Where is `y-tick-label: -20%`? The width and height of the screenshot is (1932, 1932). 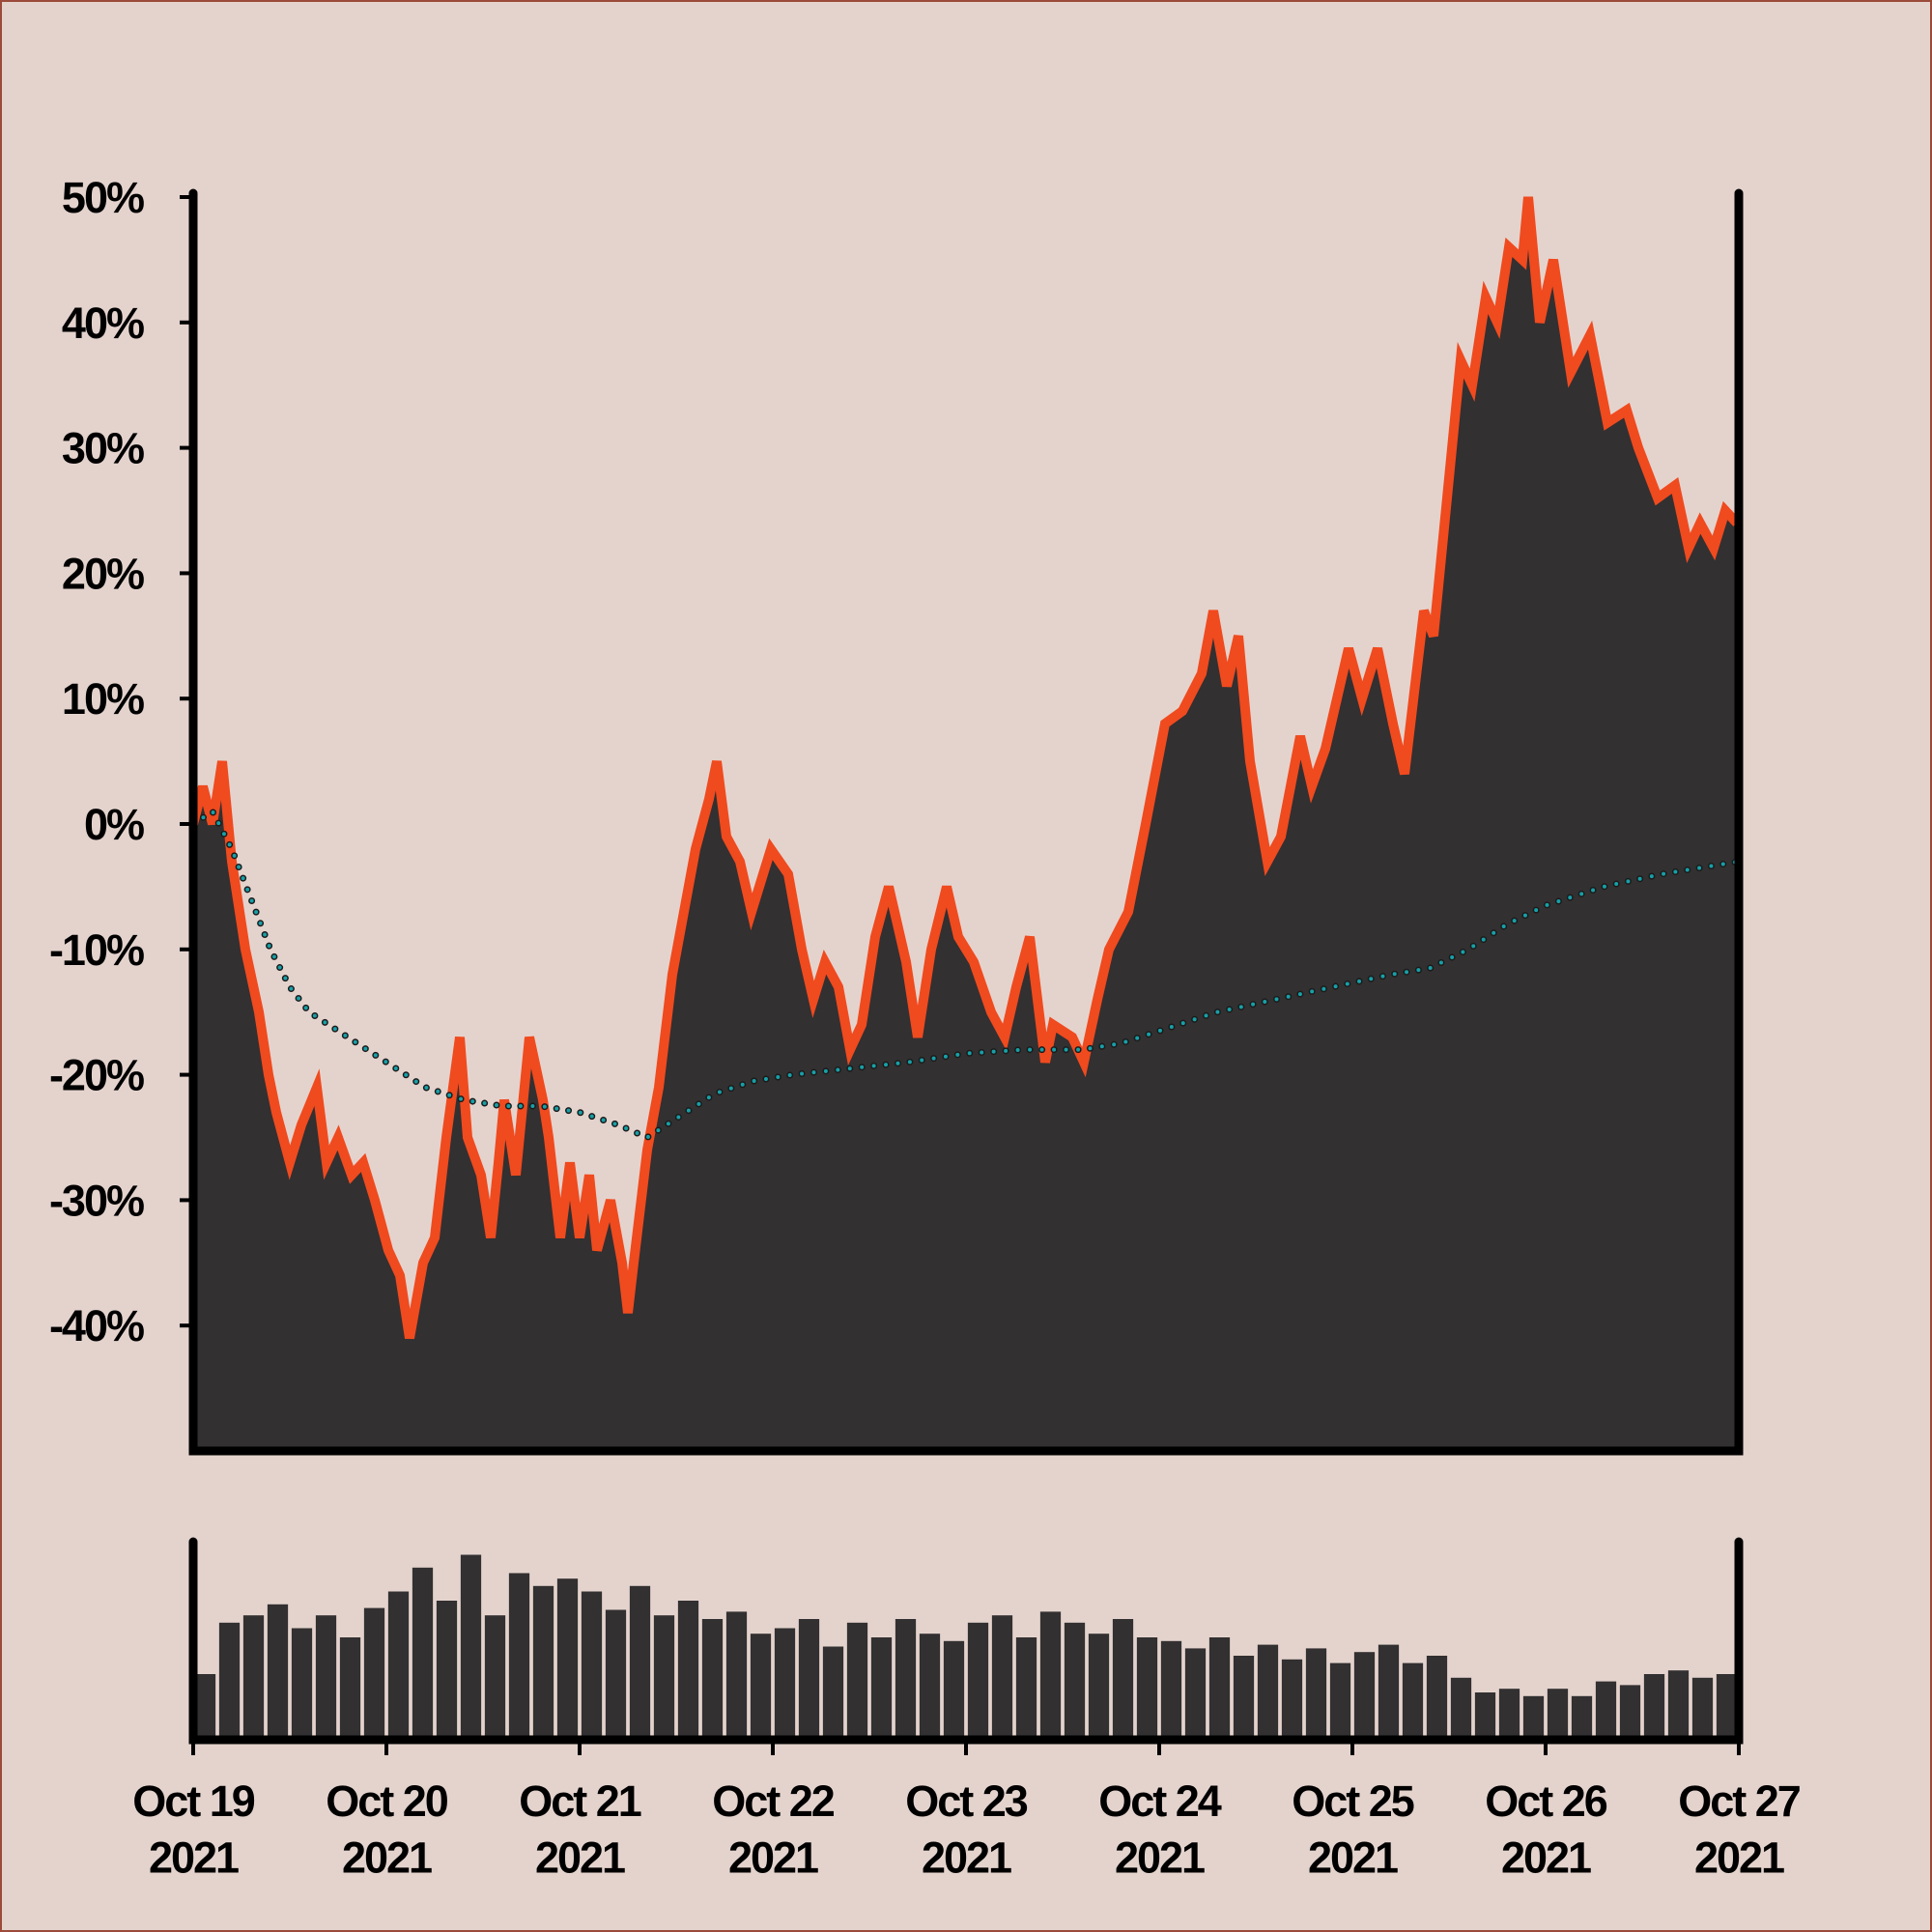 y-tick-label: -20% is located at coordinates (96, 1075).